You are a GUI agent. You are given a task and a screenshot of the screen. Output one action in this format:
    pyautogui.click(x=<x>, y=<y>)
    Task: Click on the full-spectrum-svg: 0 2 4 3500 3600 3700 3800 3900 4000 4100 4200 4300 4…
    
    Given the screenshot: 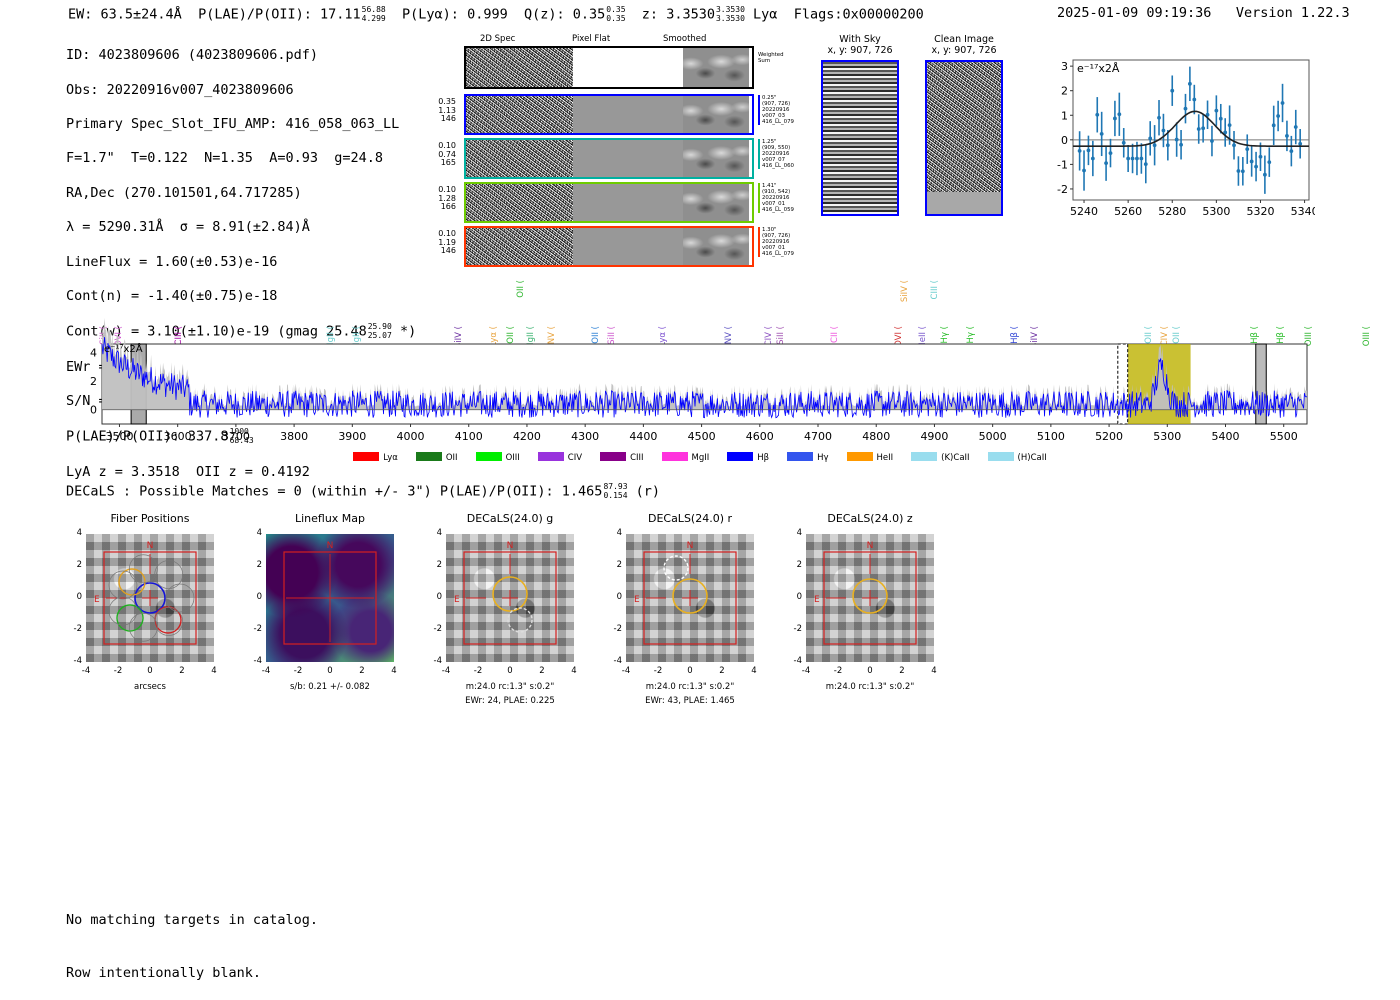 What is the action you would take?
    pyautogui.click(x=699, y=380)
    